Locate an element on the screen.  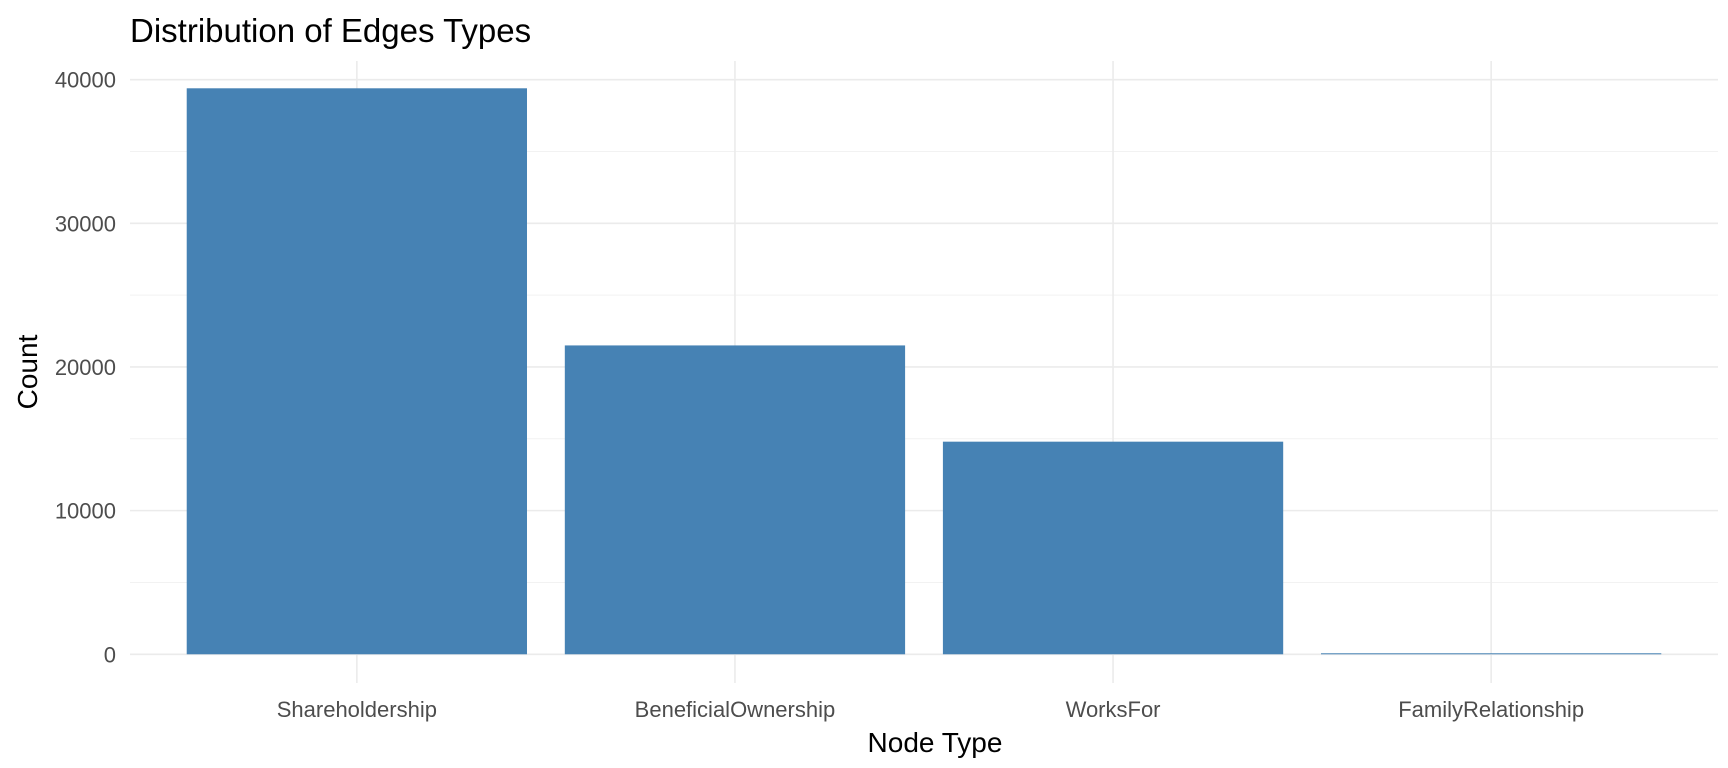
y-axis-tick-labels: 0 10000 20000 30000 40000 is located at coordinates (85, 368).